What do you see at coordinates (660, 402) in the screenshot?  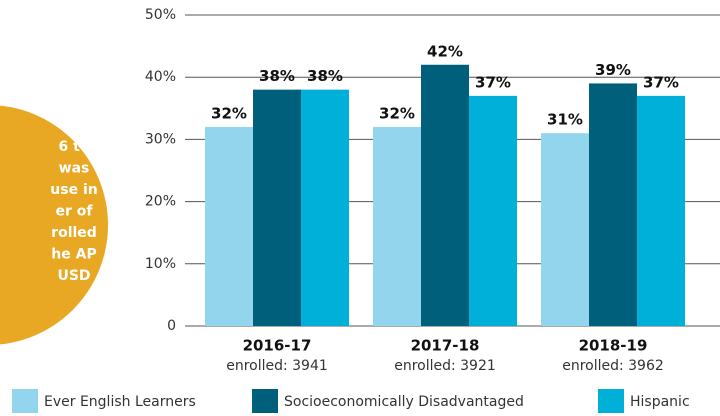 I see `legend-label: Hispanic` at bounding box center [660, 402].